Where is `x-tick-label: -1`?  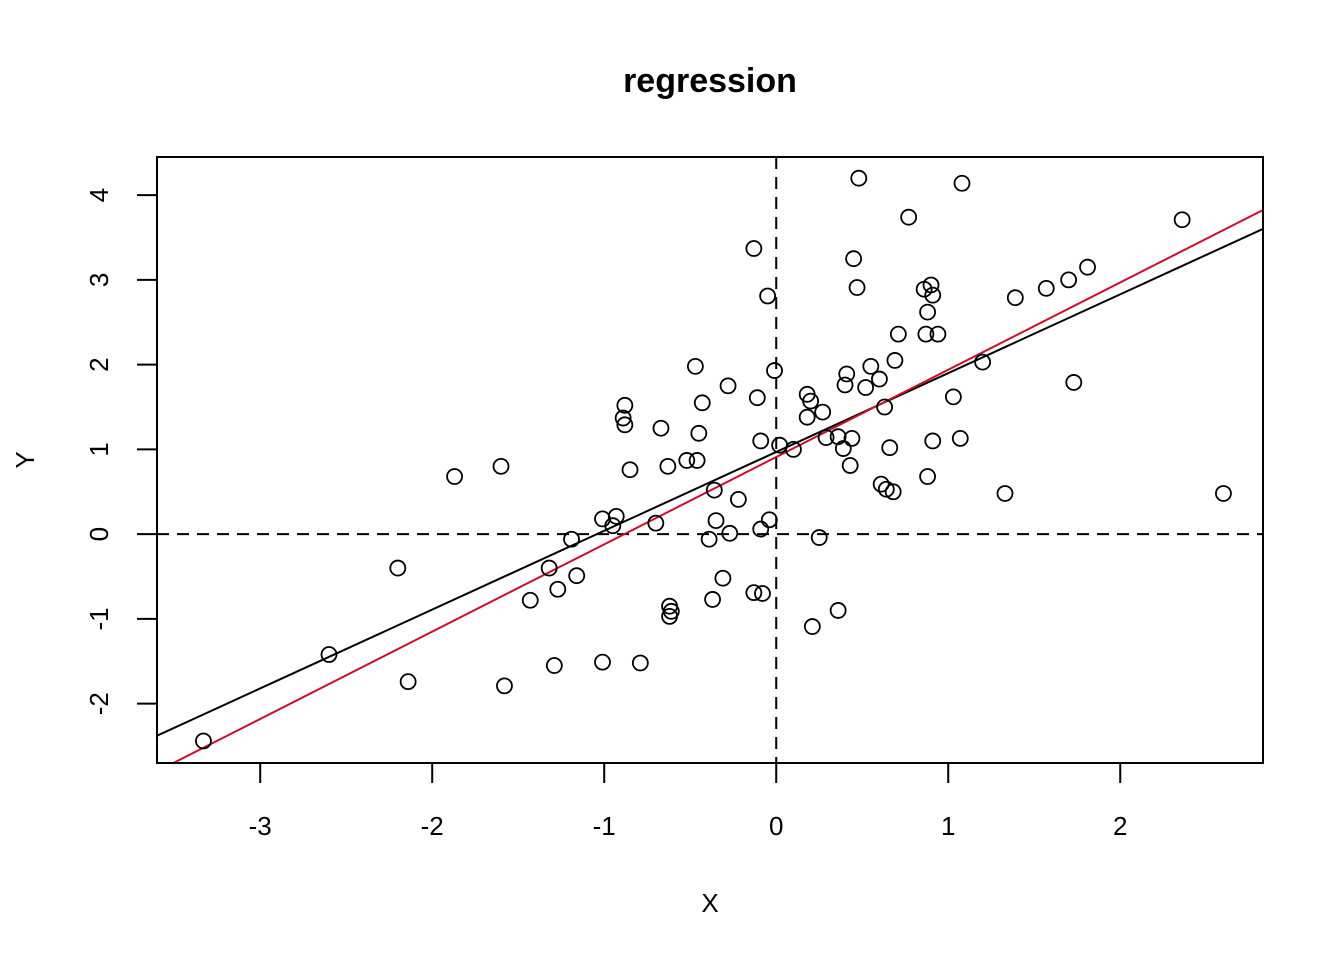 x-tick-label: -1 is located at coordinates (604, 826).